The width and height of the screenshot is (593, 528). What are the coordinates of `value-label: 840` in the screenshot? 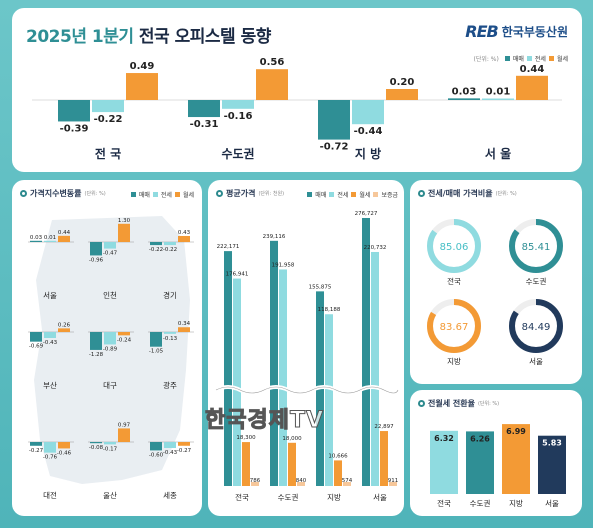 It's located at (301, 481).